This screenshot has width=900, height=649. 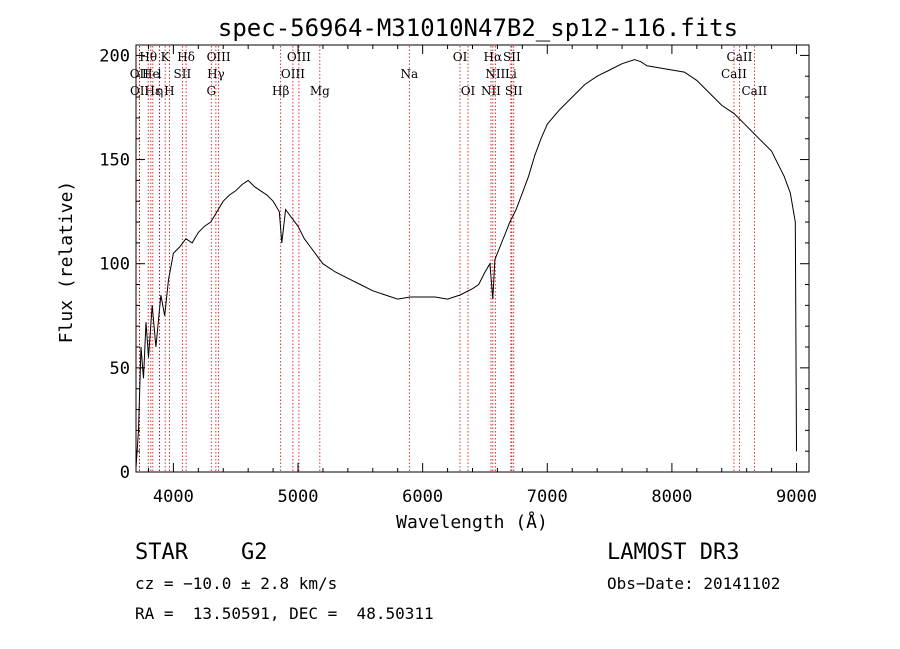 What do you see at coordinates (114, 265) in the screenshot?
I see `y-tick-label: 100` at bounding box center [114, 265].